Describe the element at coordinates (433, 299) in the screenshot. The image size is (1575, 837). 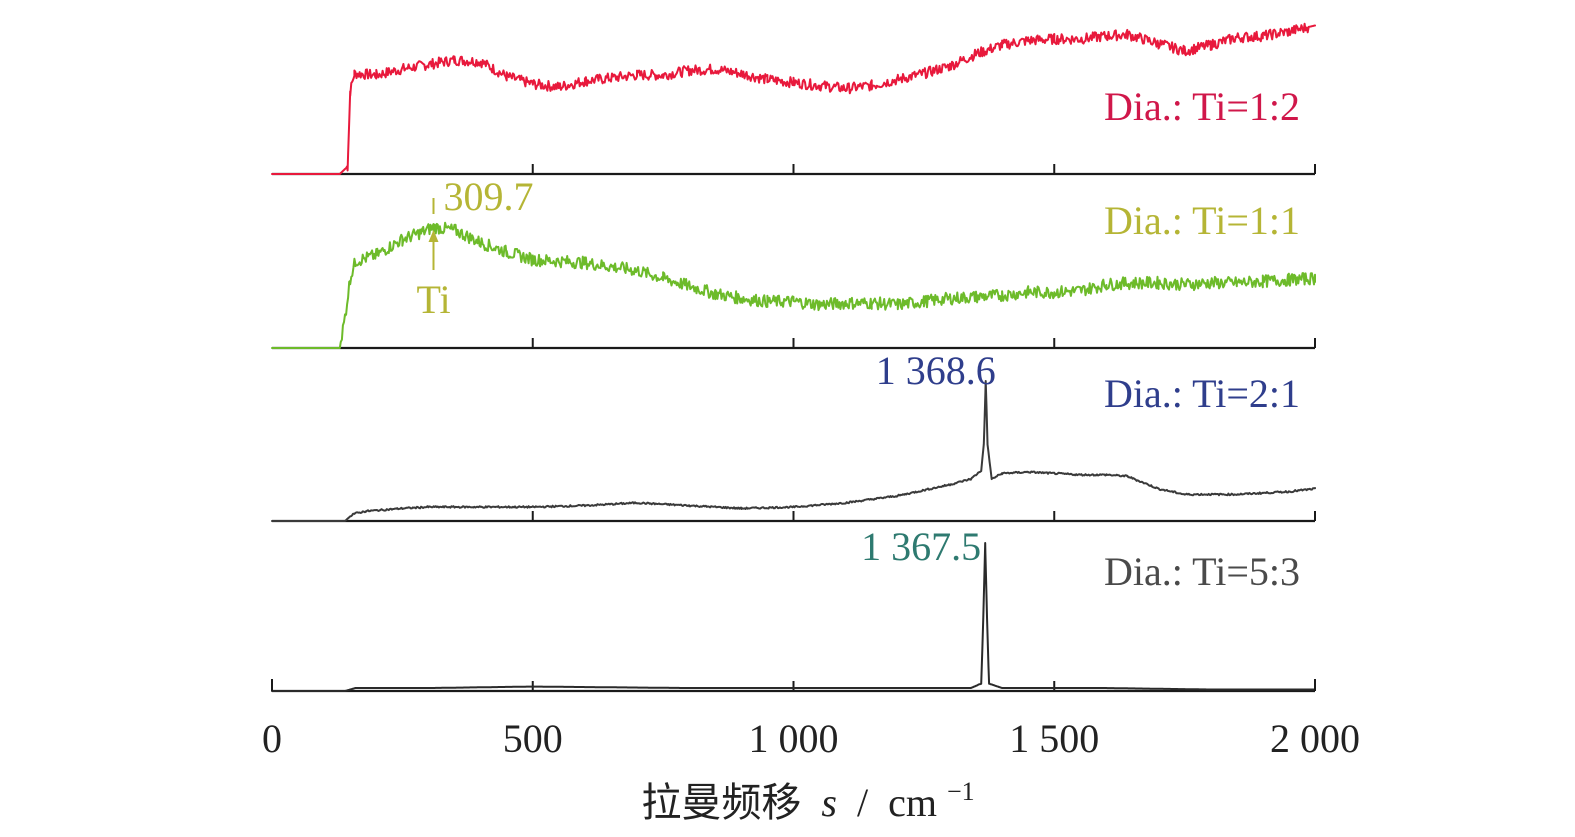
I see `ti-label: Ti` at that location.